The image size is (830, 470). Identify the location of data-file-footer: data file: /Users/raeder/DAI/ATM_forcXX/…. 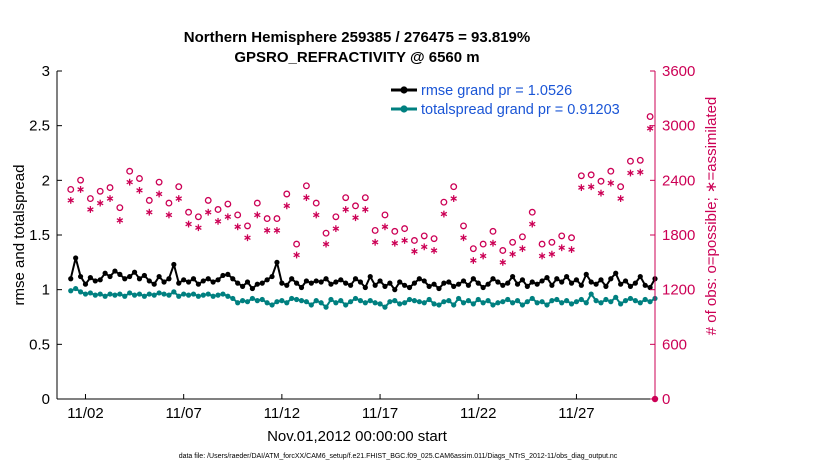
(398, 456).